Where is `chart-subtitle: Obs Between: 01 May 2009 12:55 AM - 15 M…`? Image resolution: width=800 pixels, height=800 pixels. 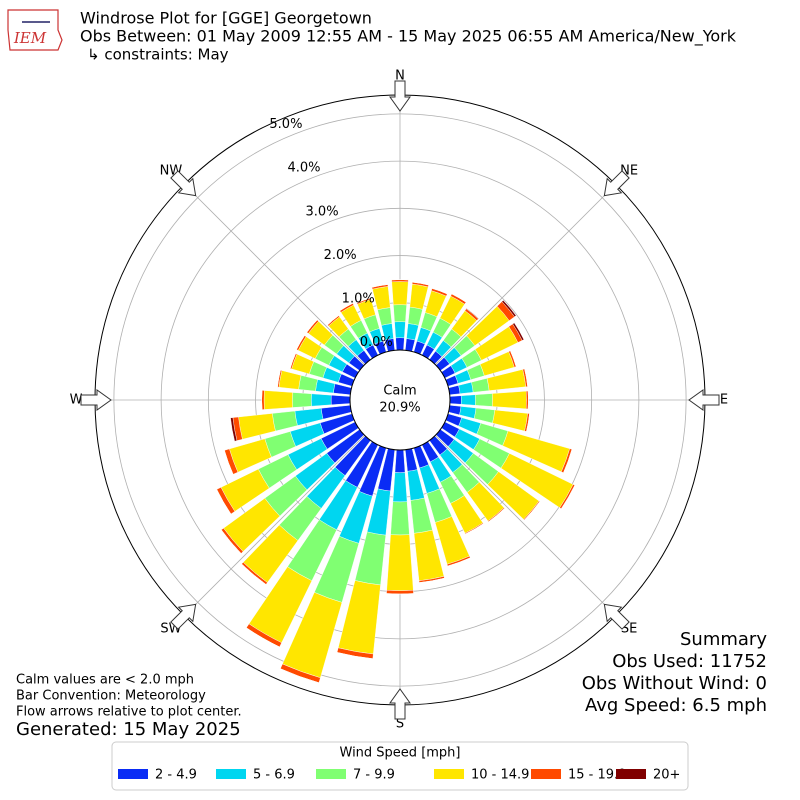
chart-subtitle: Obs Between: 01 May 2009 12:55 AM - 15 M… is located at coordinates (408, 37).